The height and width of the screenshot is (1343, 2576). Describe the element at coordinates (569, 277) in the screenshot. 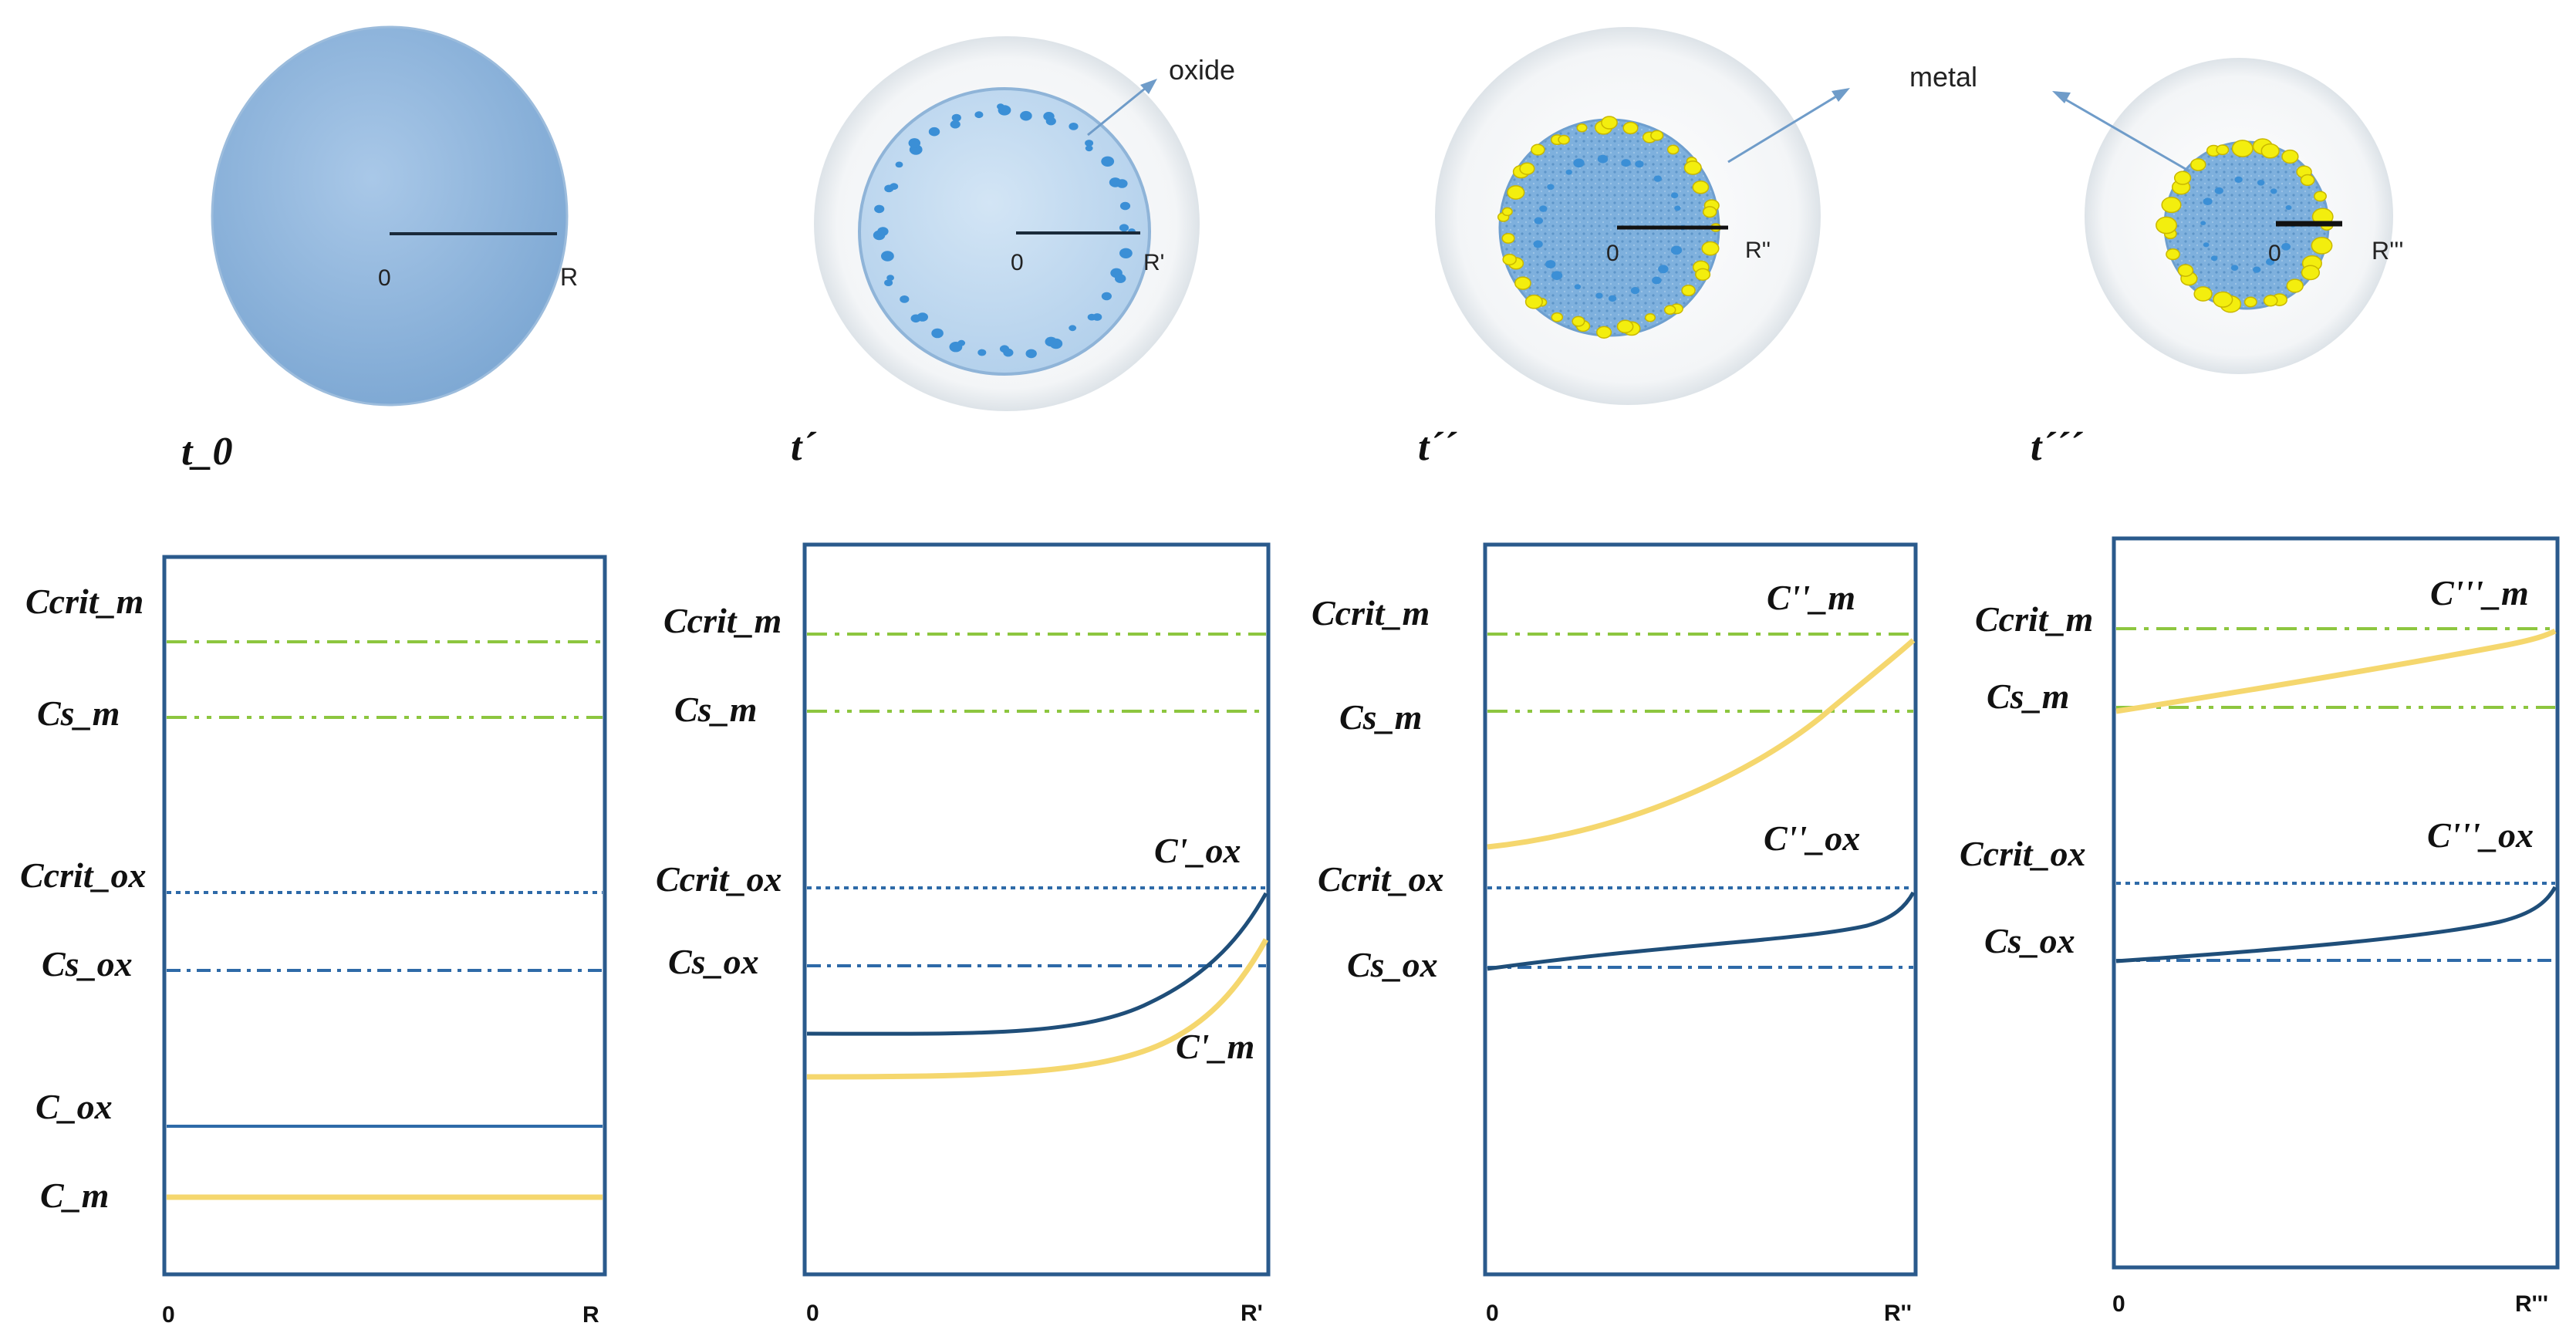

I see `radius-label: R` at that location.